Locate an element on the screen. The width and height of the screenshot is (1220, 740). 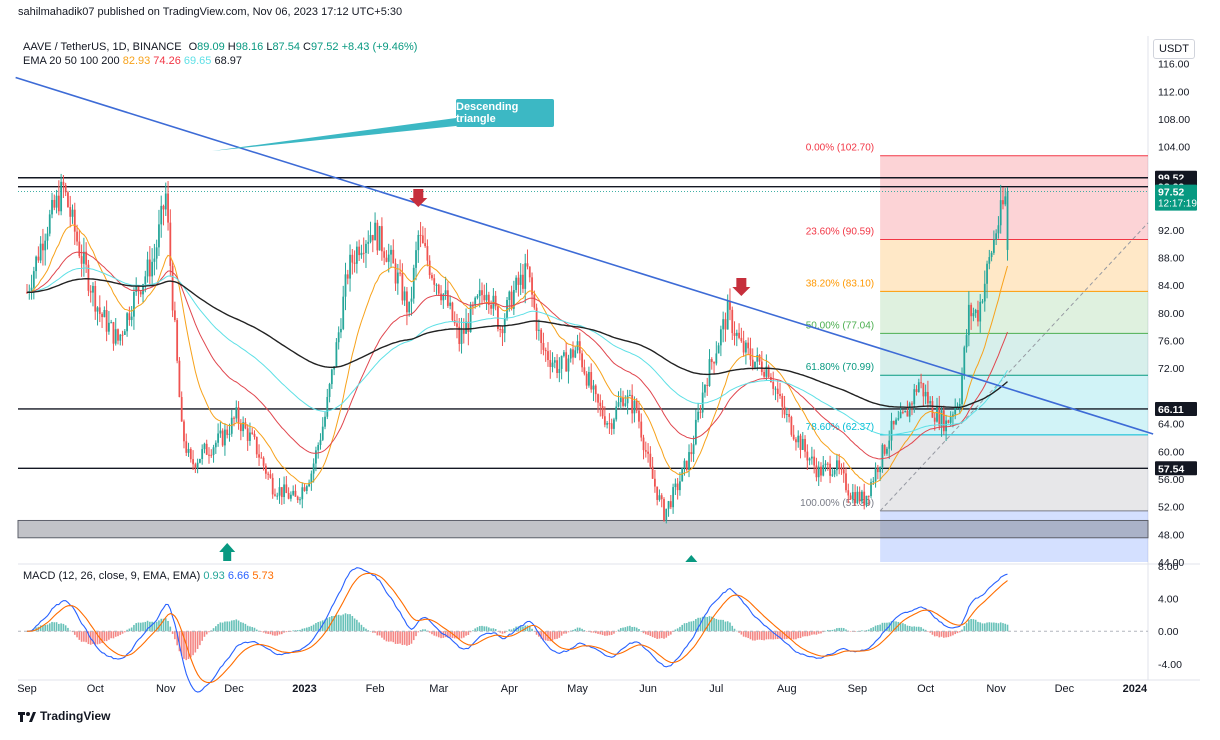
support-zone-rect is located at coordinates (583, 529).